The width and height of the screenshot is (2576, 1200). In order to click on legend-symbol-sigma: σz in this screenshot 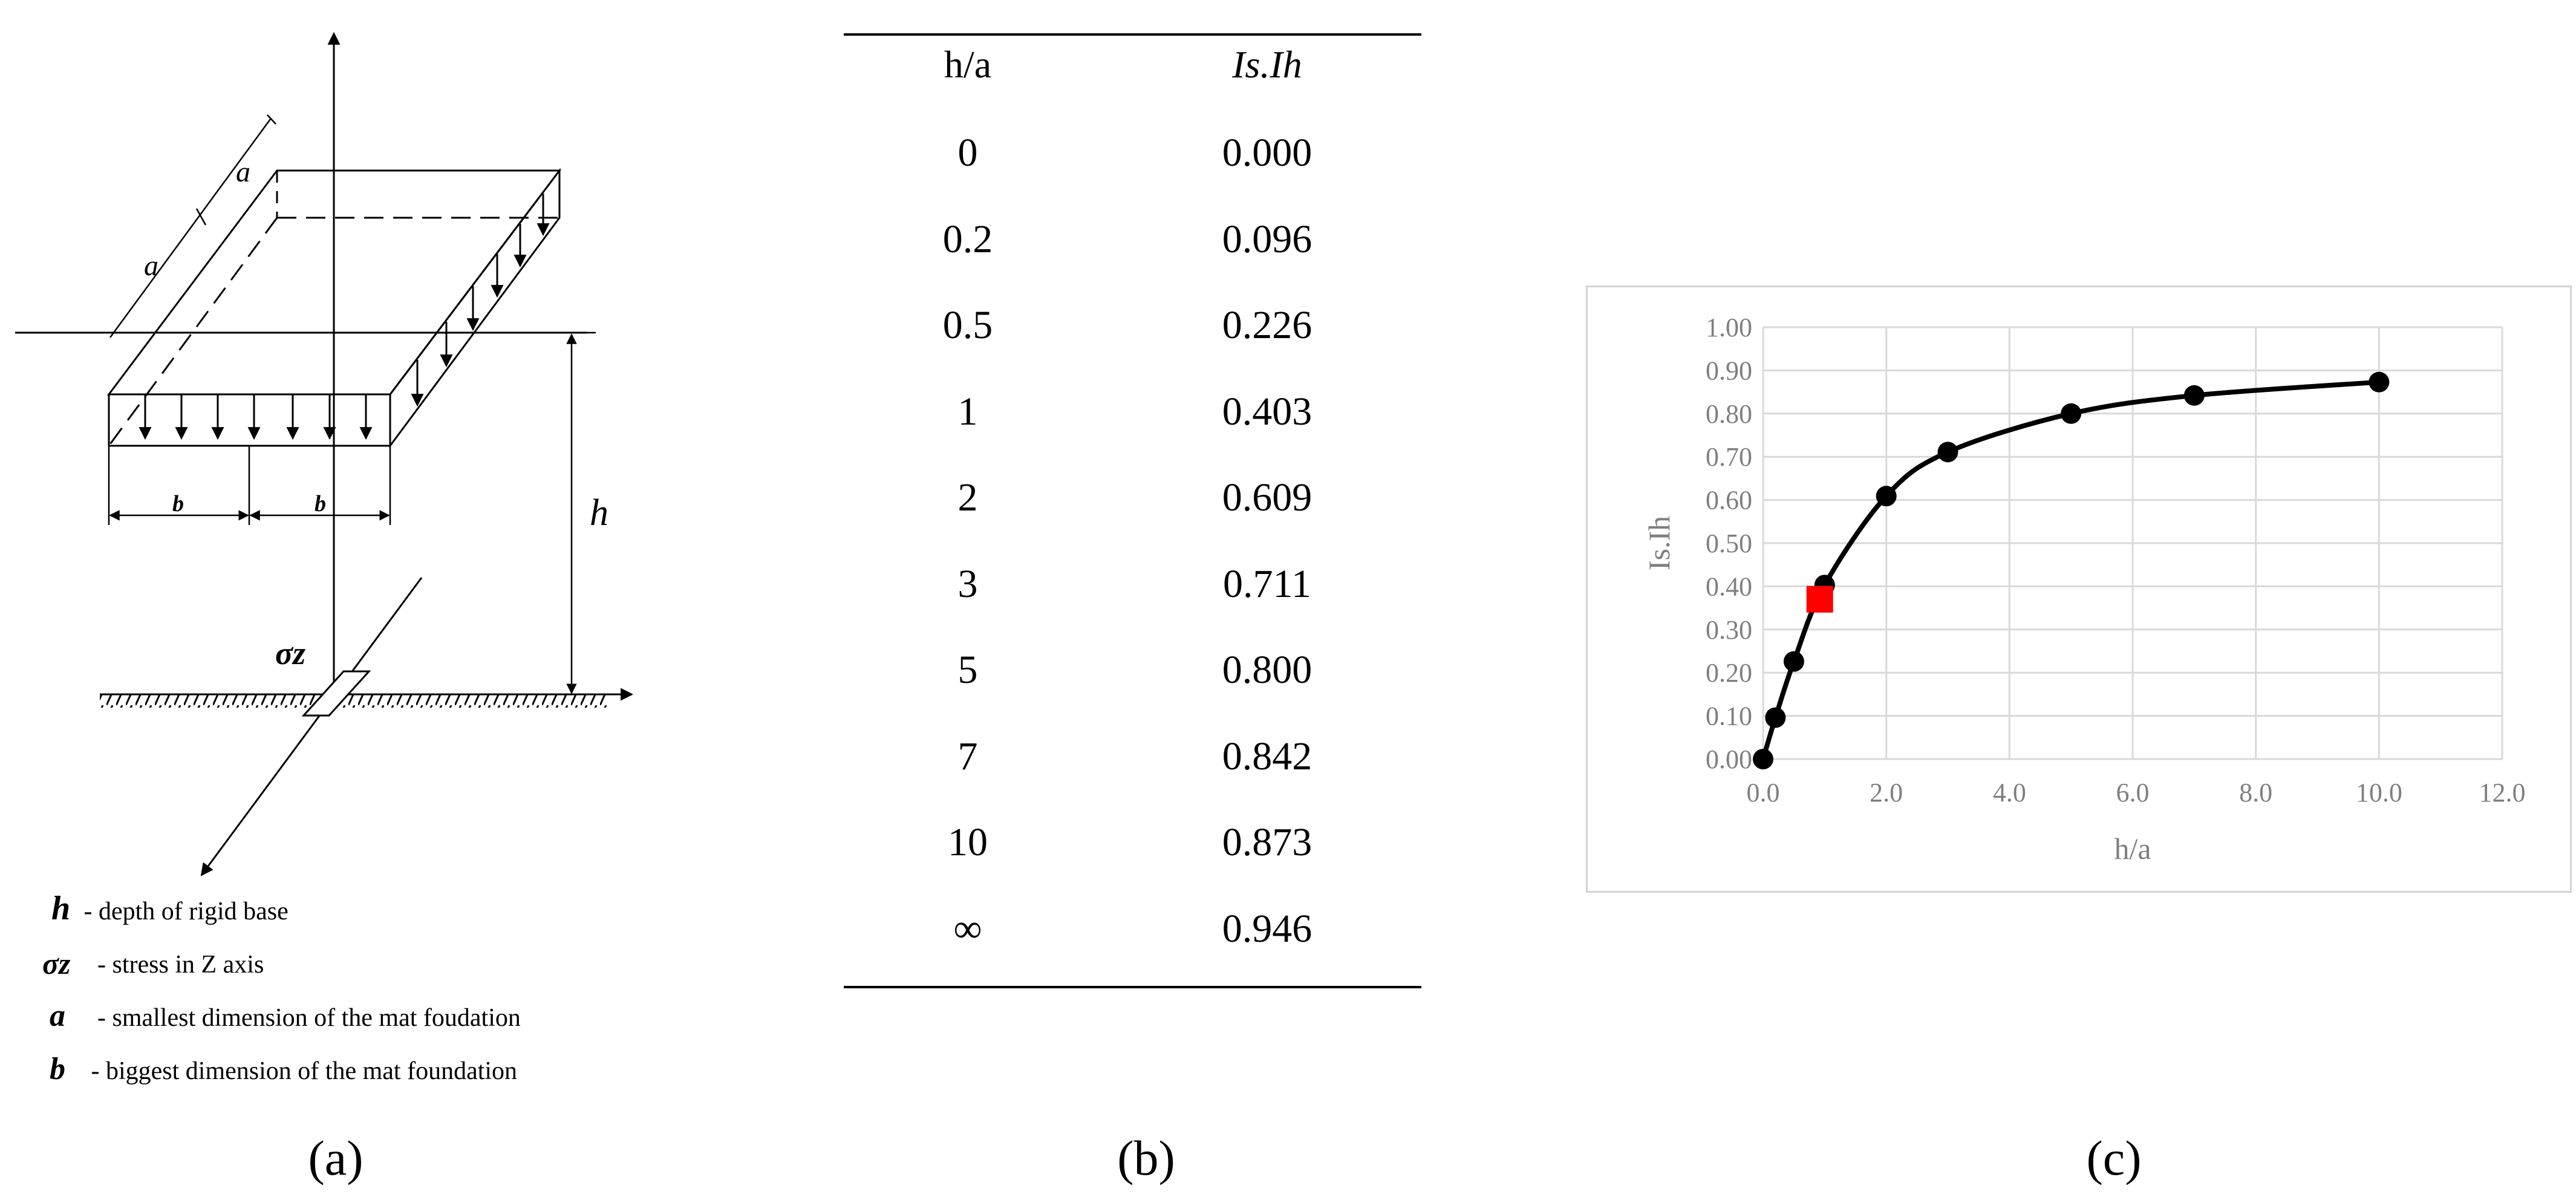, I will do `click(56, 963)`.